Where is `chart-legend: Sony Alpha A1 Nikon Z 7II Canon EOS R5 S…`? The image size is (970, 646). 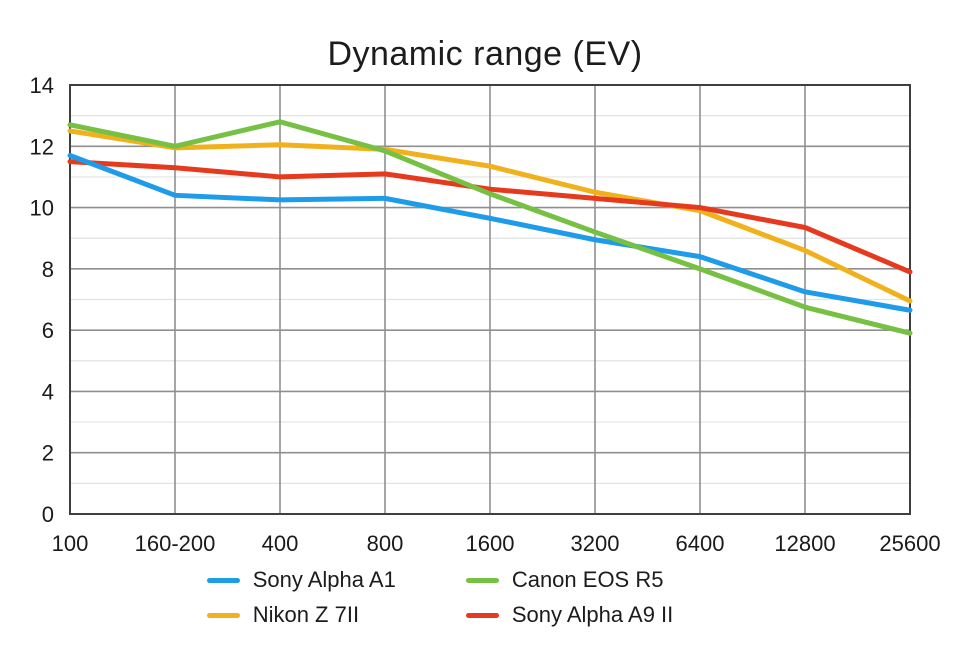
chart-legend: Sony Alpha A1 Nikon Z 7II Canon EOS R5 S… is located at coordinates (485, 597).